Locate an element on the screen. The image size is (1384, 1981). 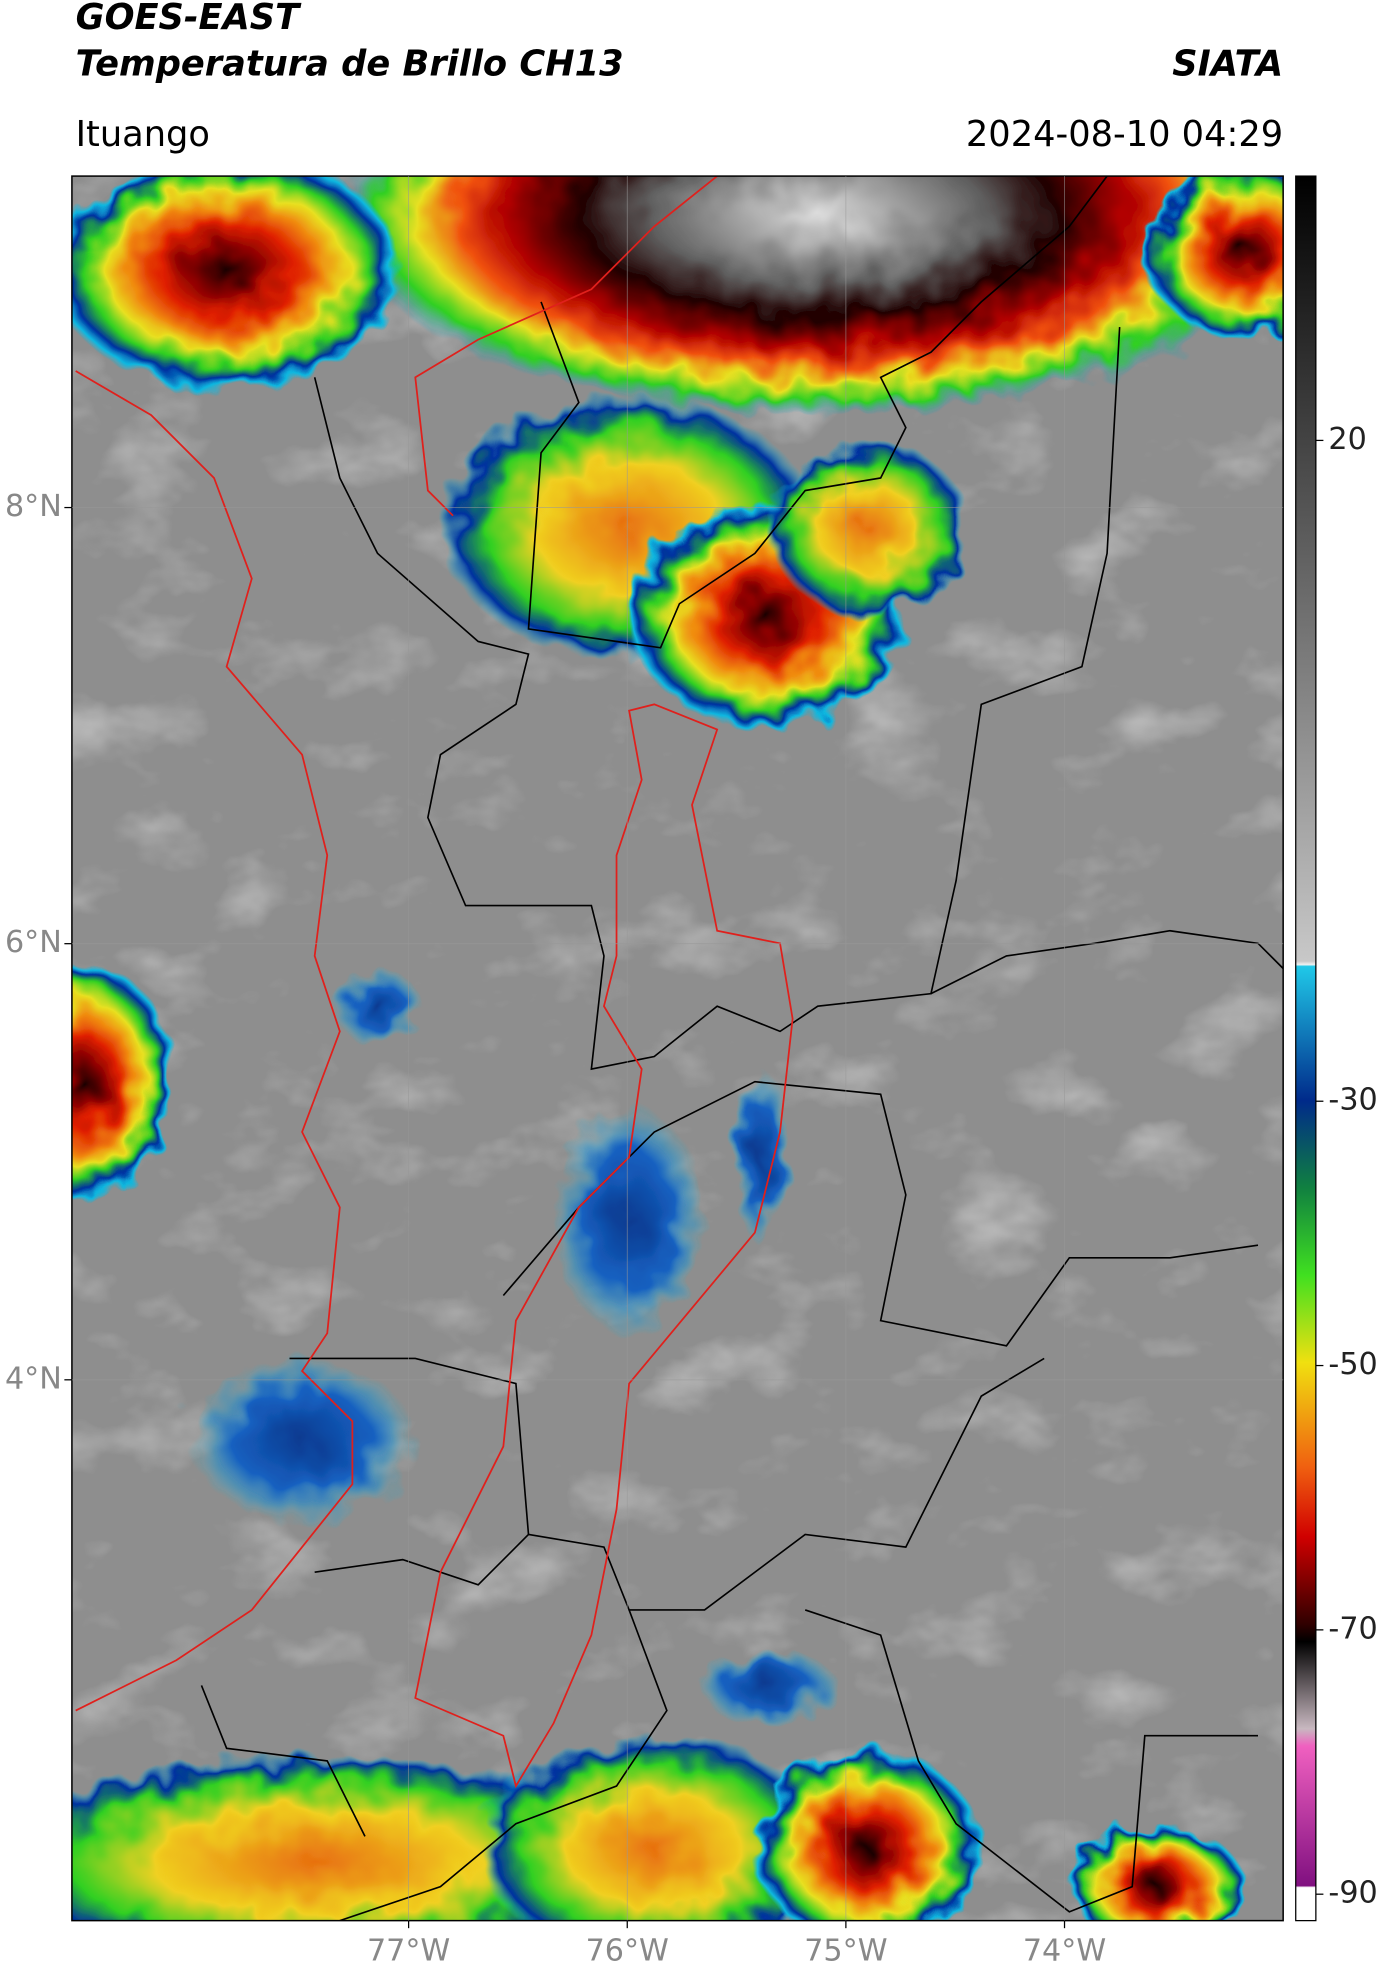
x-tick-label: 76°W is located at coordinates (627, 1951).